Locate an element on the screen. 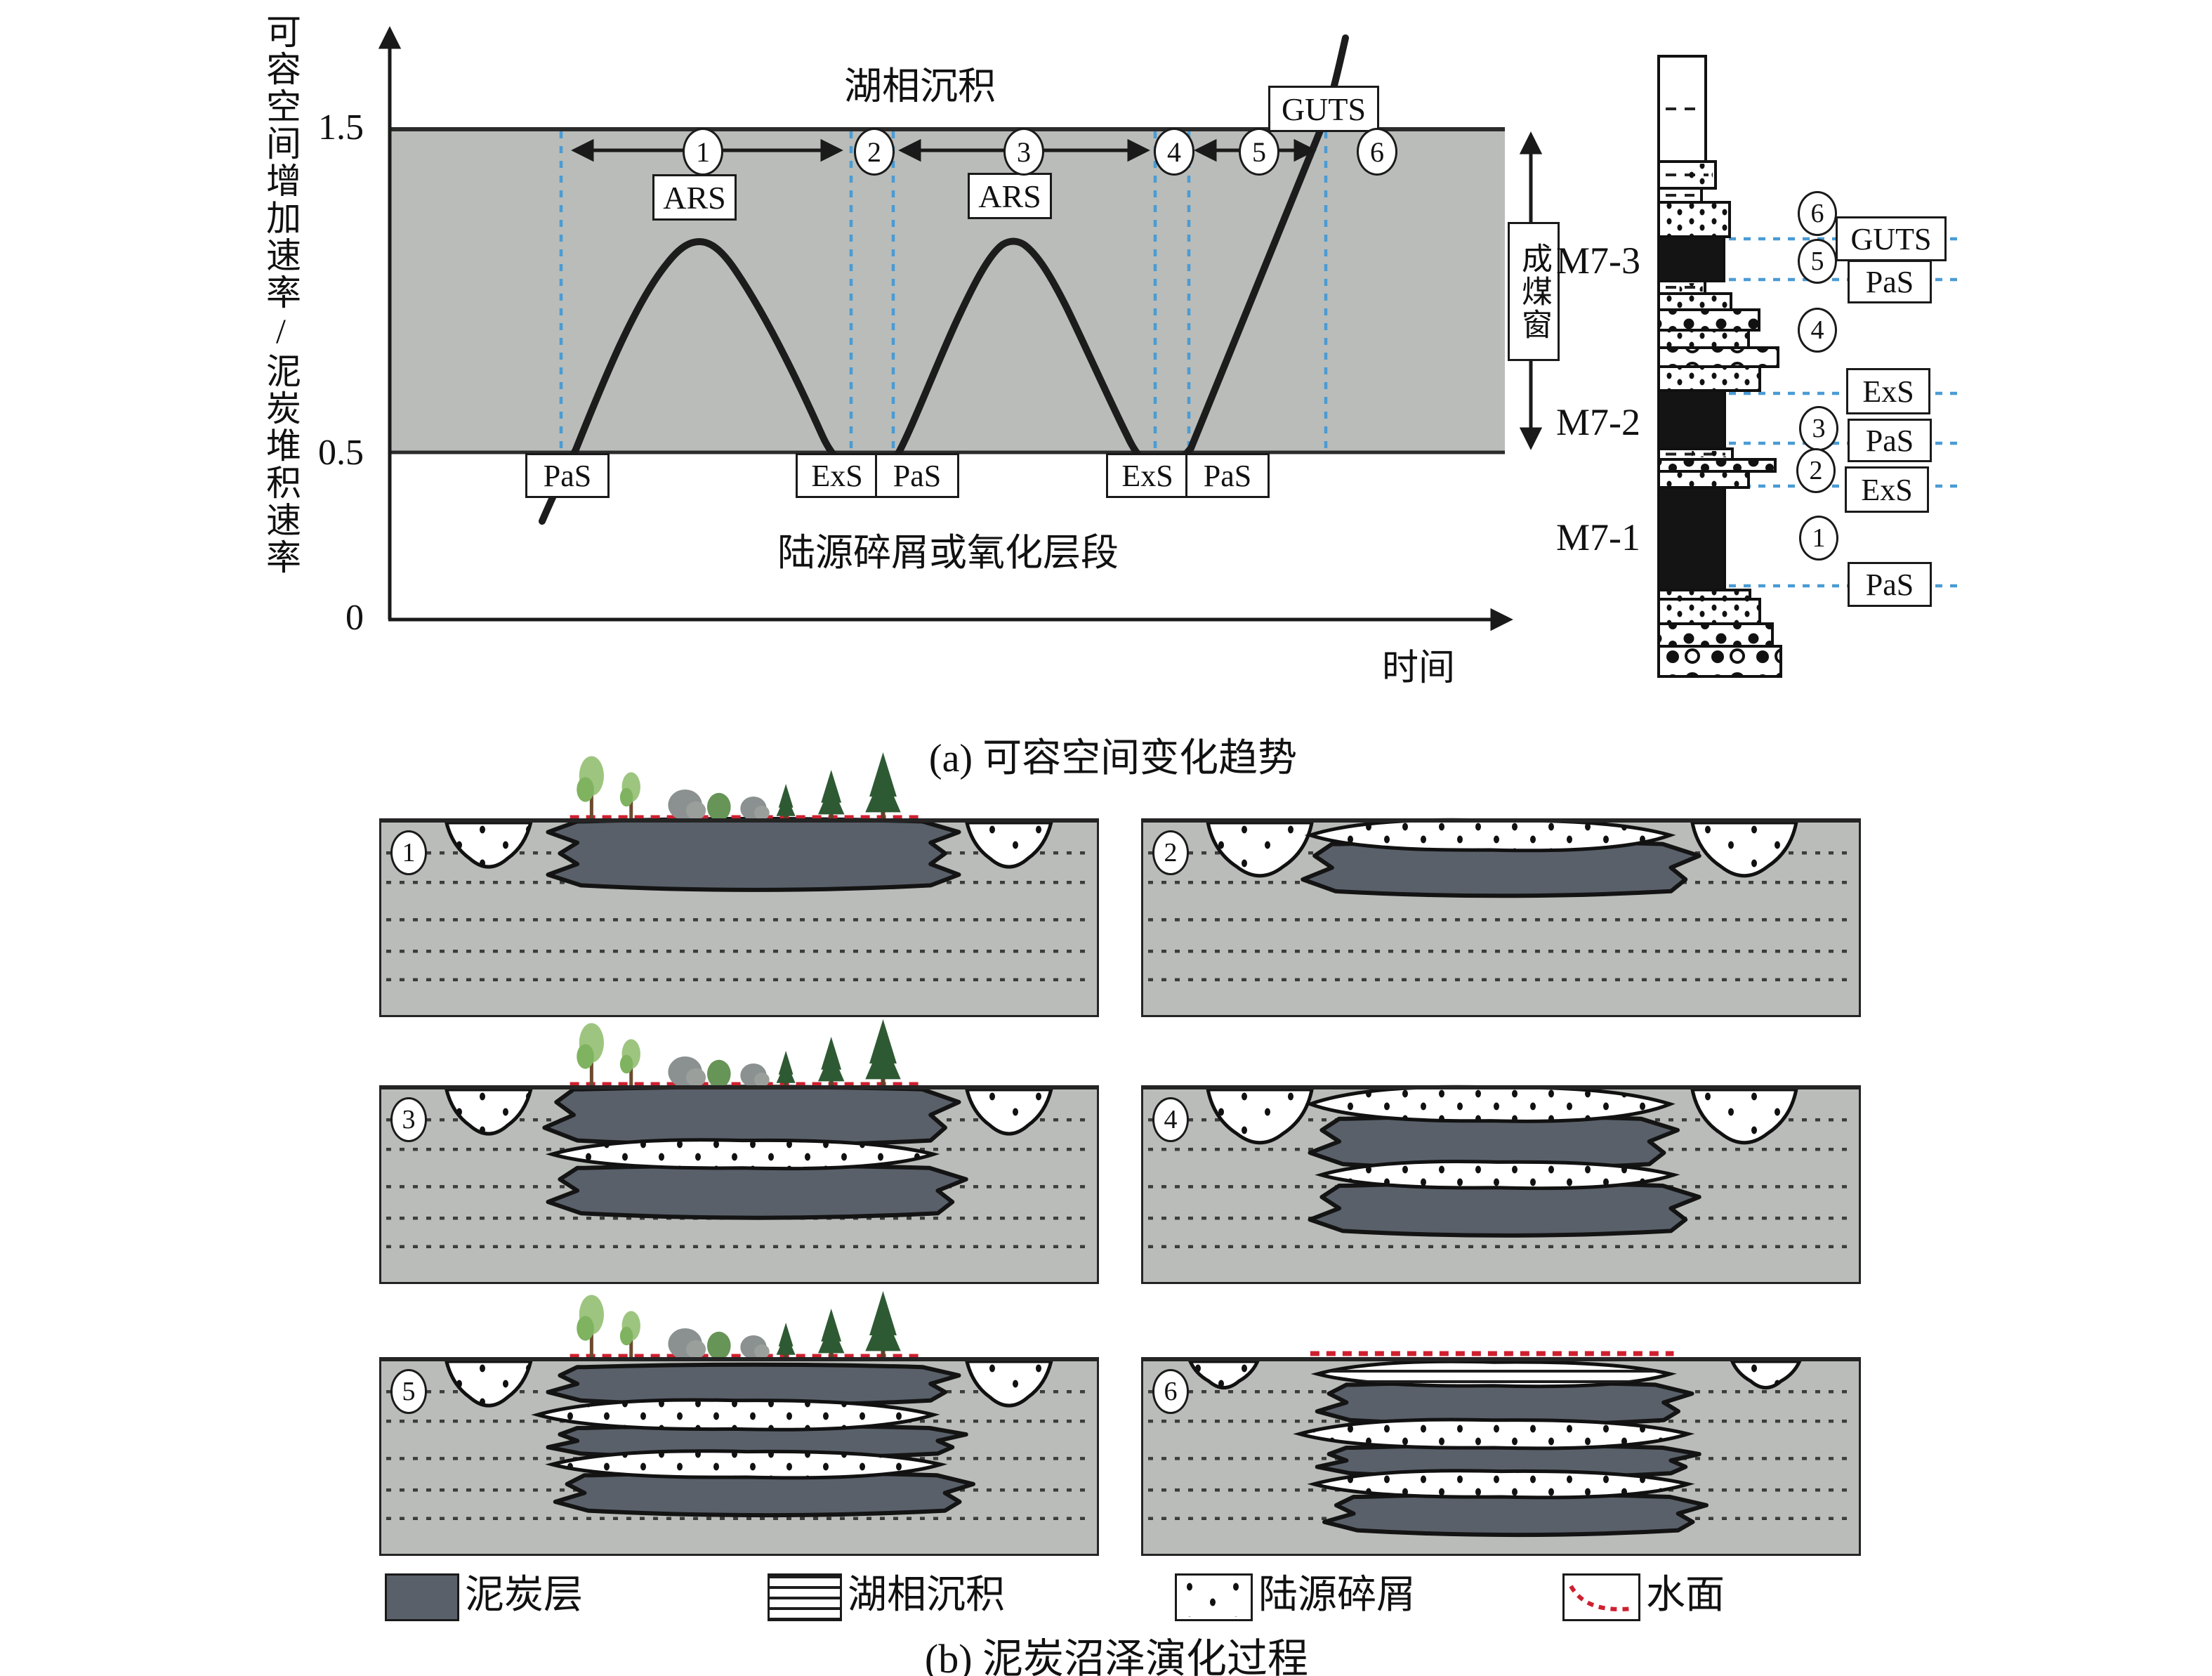 This screenshot has height=1676, width=2212. legend-swatch-peat is located at coordinates (422, 1597).